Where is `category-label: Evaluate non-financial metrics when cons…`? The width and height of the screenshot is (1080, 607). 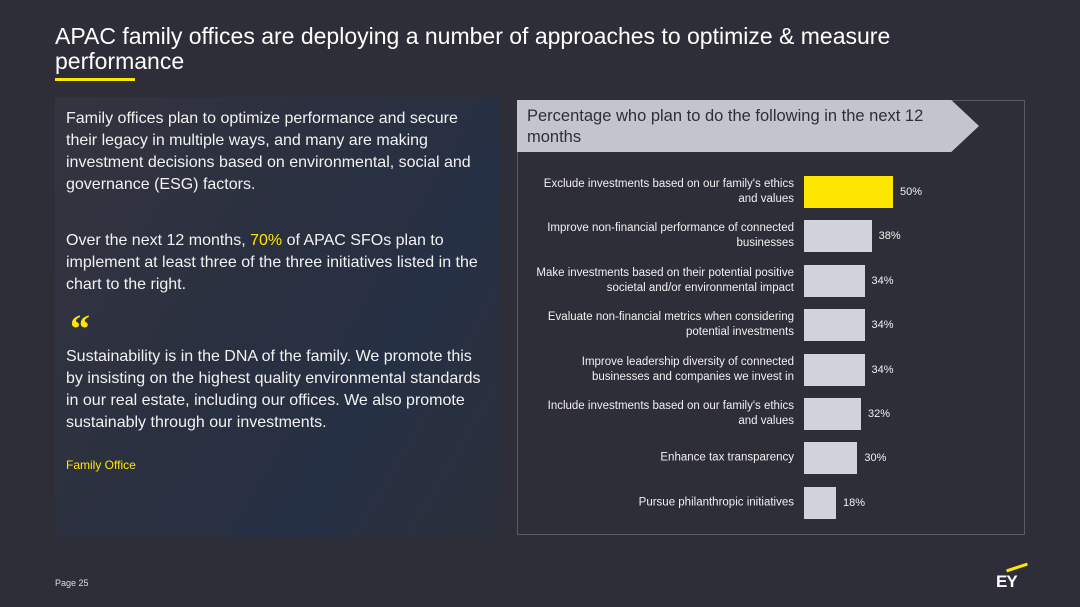 category-label: Evaluate non-financial metrics when cons… is located at coordinates (670, 325).